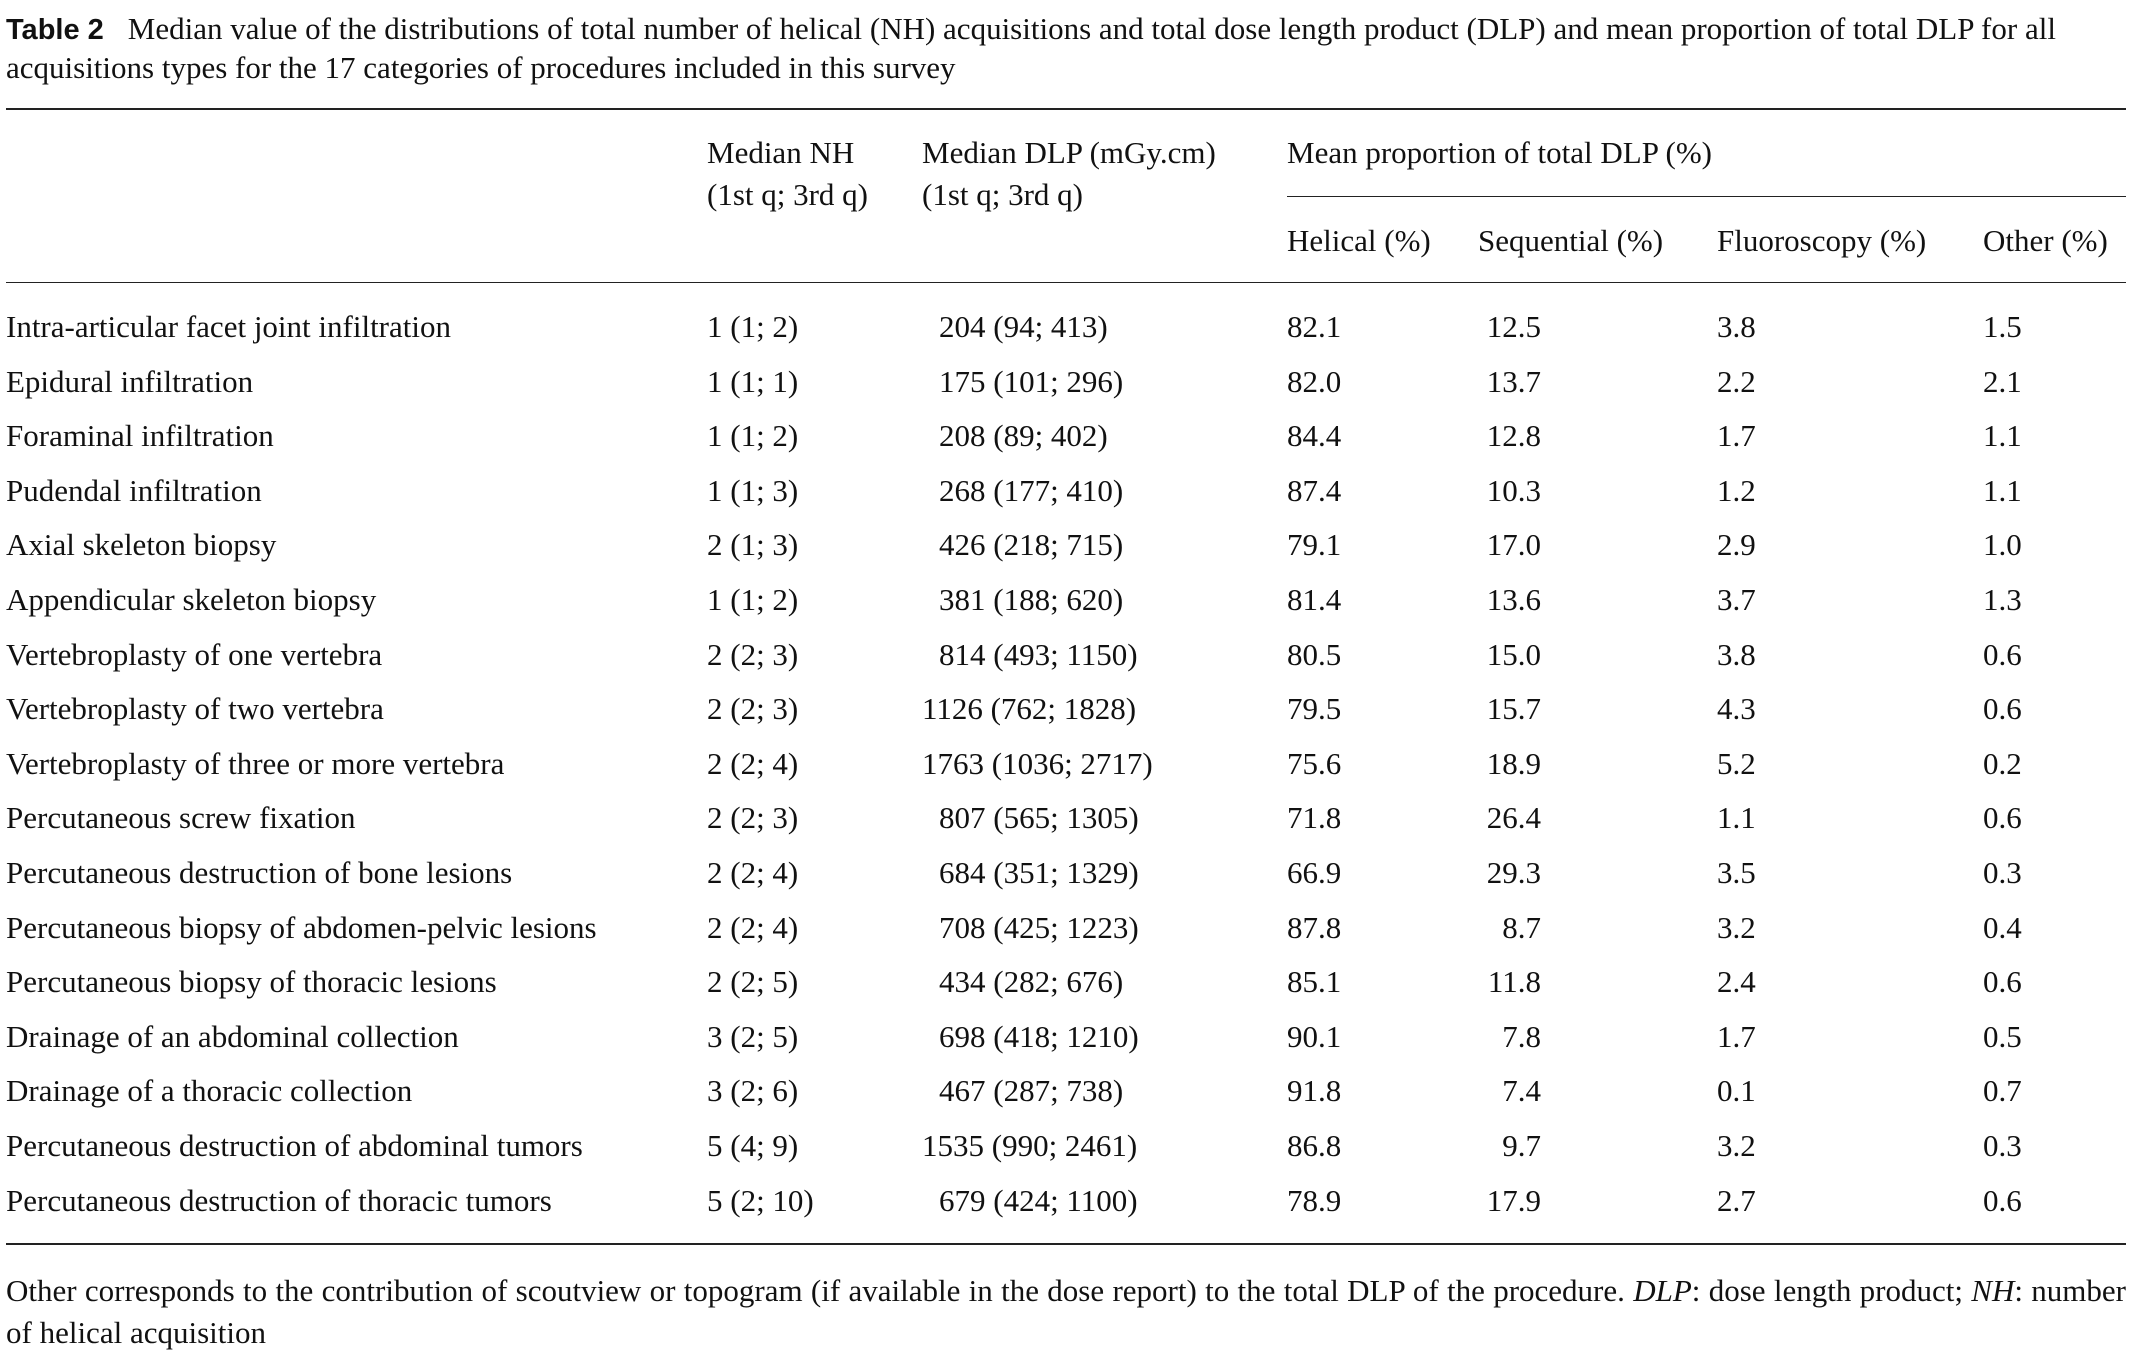 The height and width of the screenshot is (1354, 2131). I want to click on cell-median-dlp: 1763 (1036; 2717), so click(1037, 763).